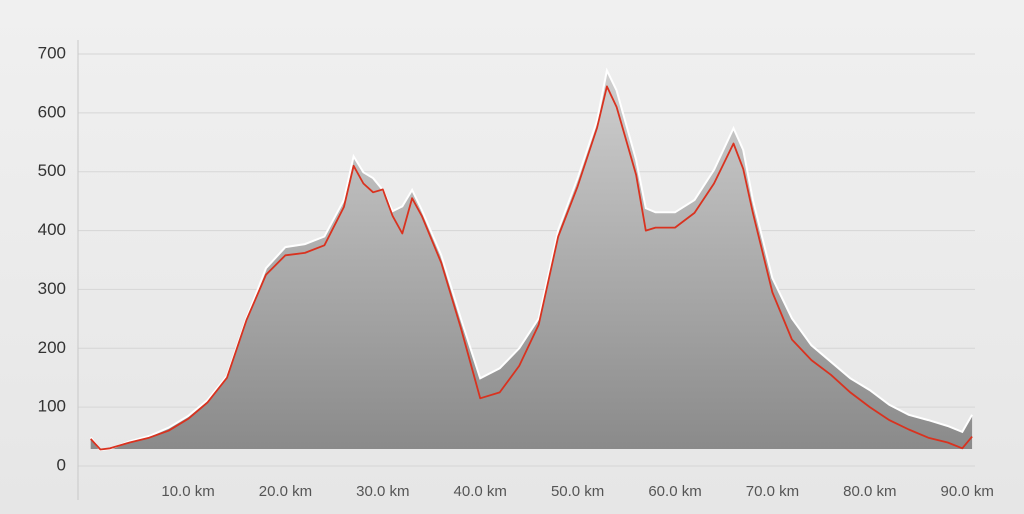 This screenshot has width=1024, height=514. I want to click on x-tick-label: 10.0 km, so click(187, 491).